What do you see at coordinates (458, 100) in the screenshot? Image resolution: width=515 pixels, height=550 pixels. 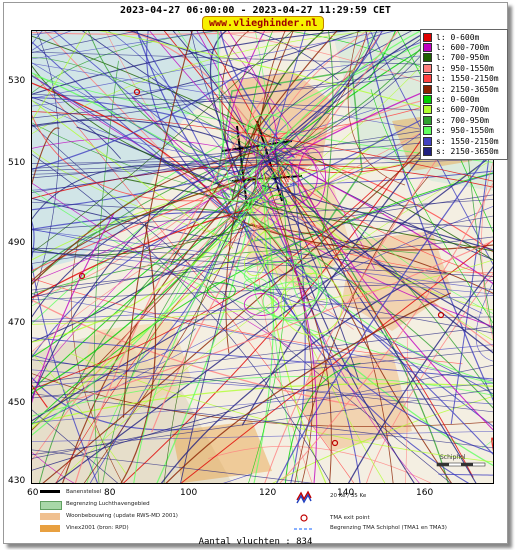 I see `legend-label: s: 0-600m` at bounding box center [458, 100].